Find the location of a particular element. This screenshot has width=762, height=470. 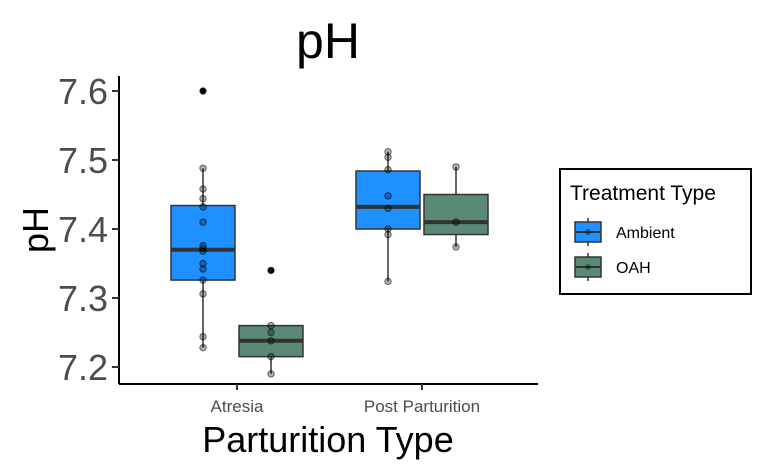

legend-label-oah: OAH is located at coordinates (633, 268).